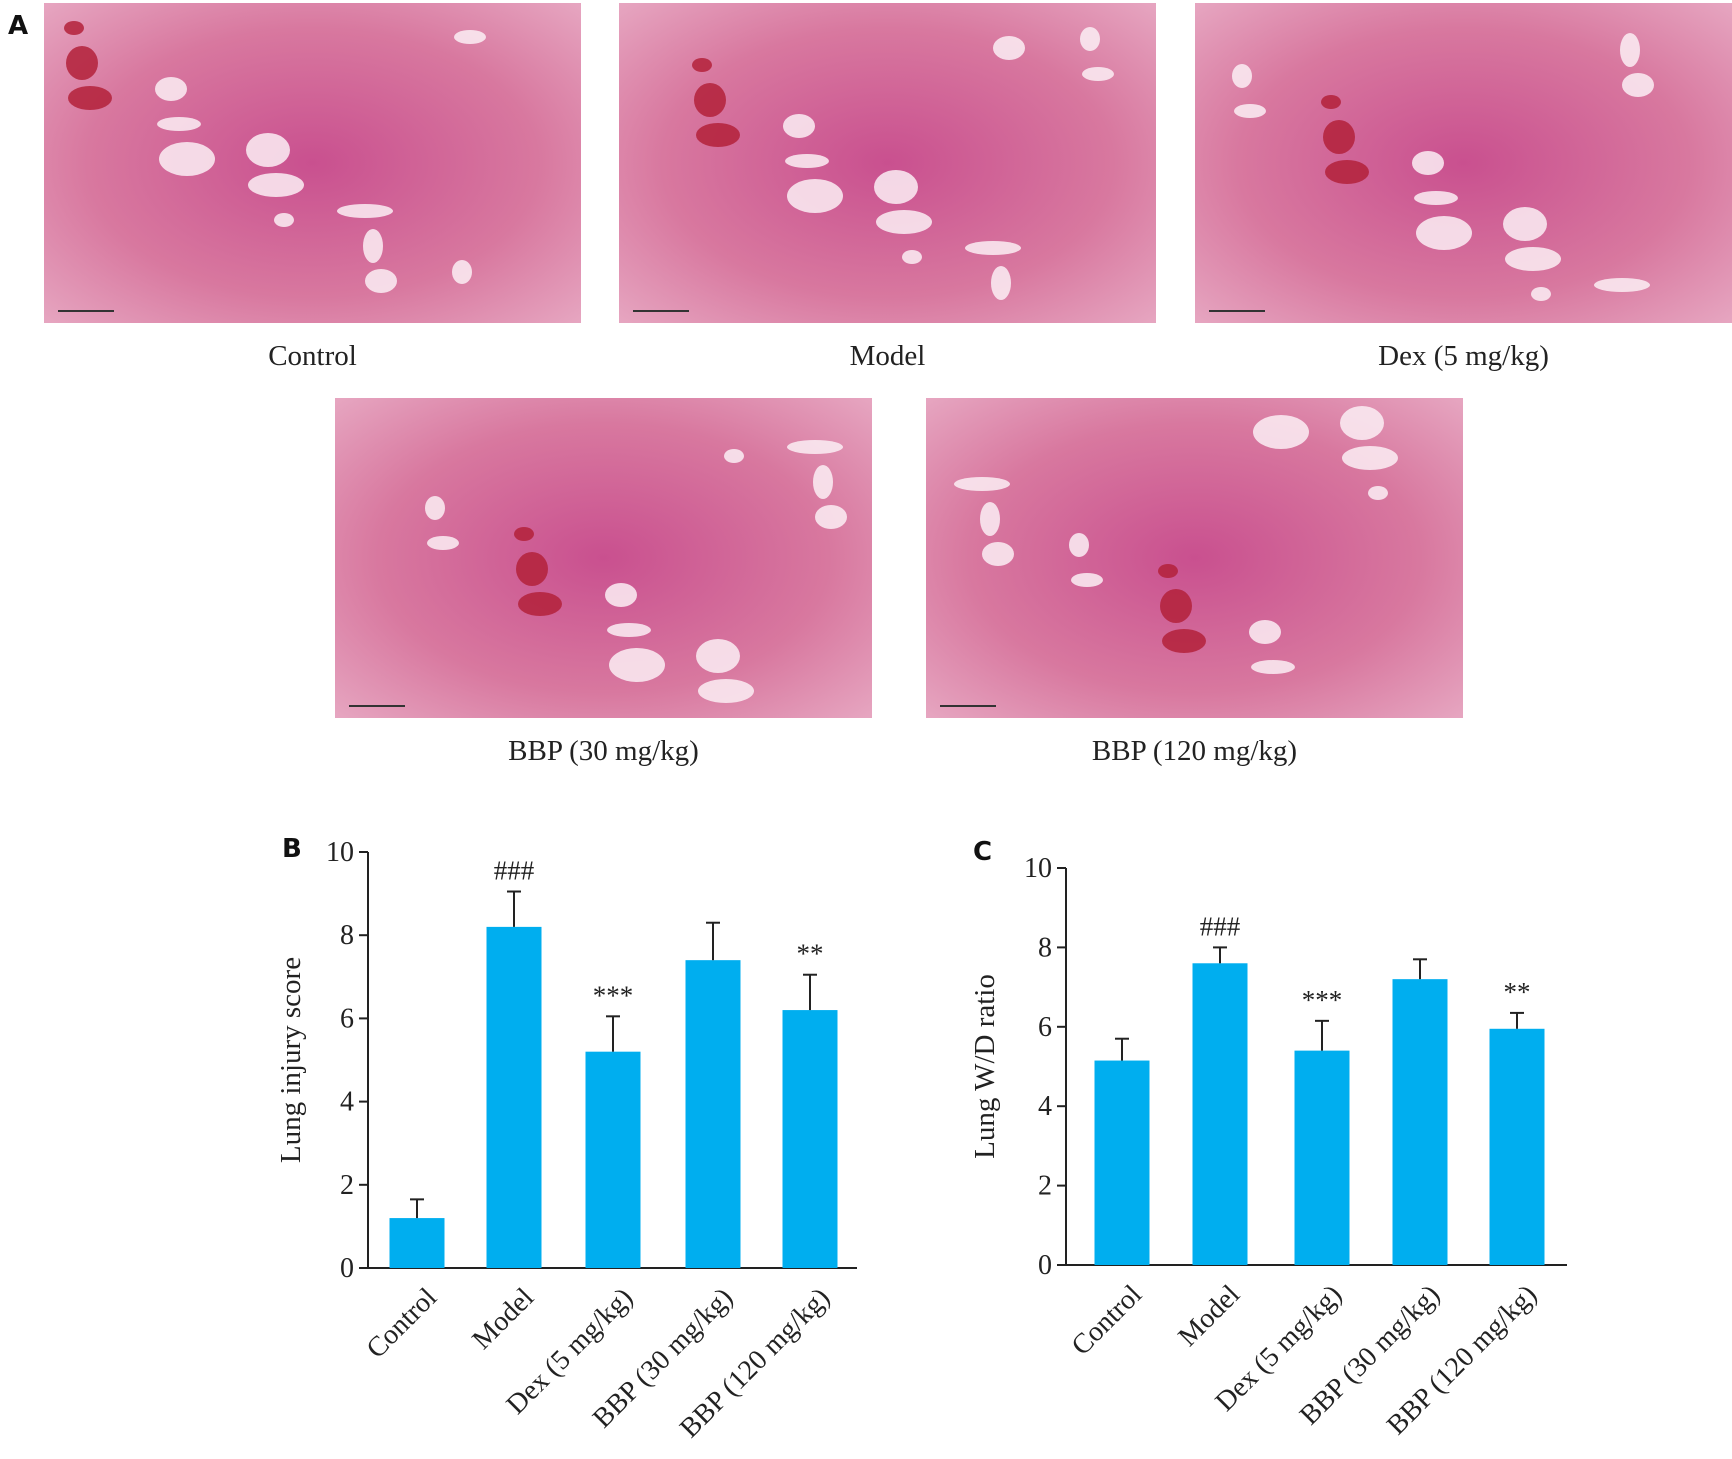 The image size is (1732, 1459). I want to click on image-caption: Model, so click(888, 356).